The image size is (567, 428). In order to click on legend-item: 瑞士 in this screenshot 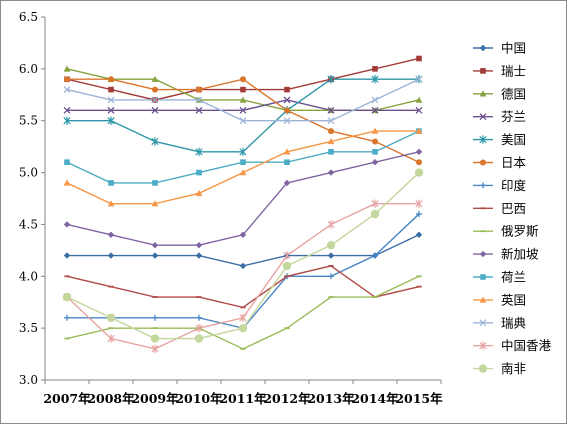, I will do `click(499, 70)`.